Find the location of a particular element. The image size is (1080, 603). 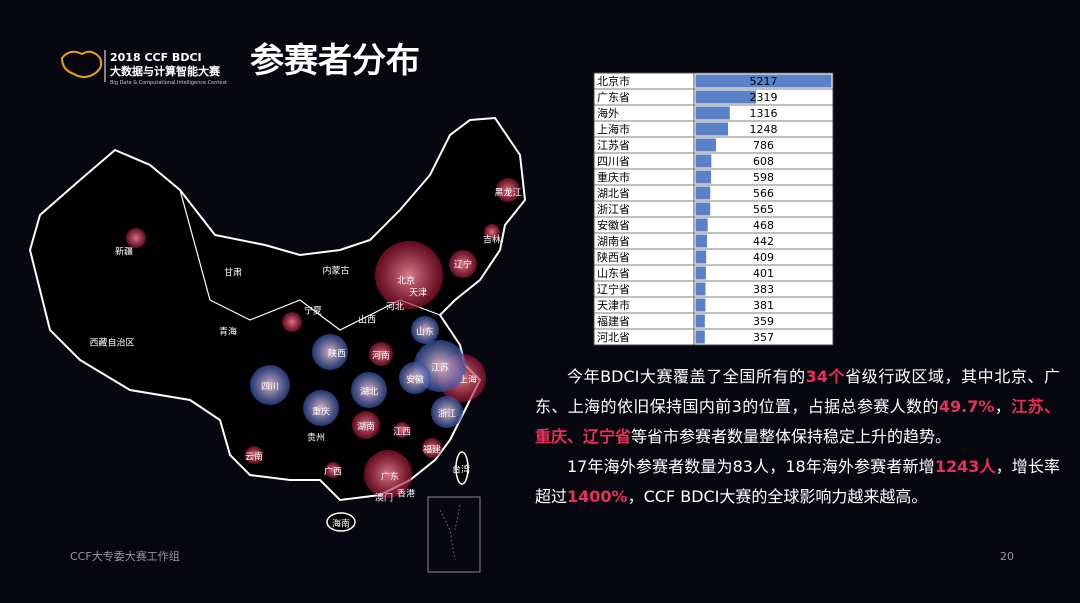

category-label: 湖南省 is located at coordinates (613, 241).